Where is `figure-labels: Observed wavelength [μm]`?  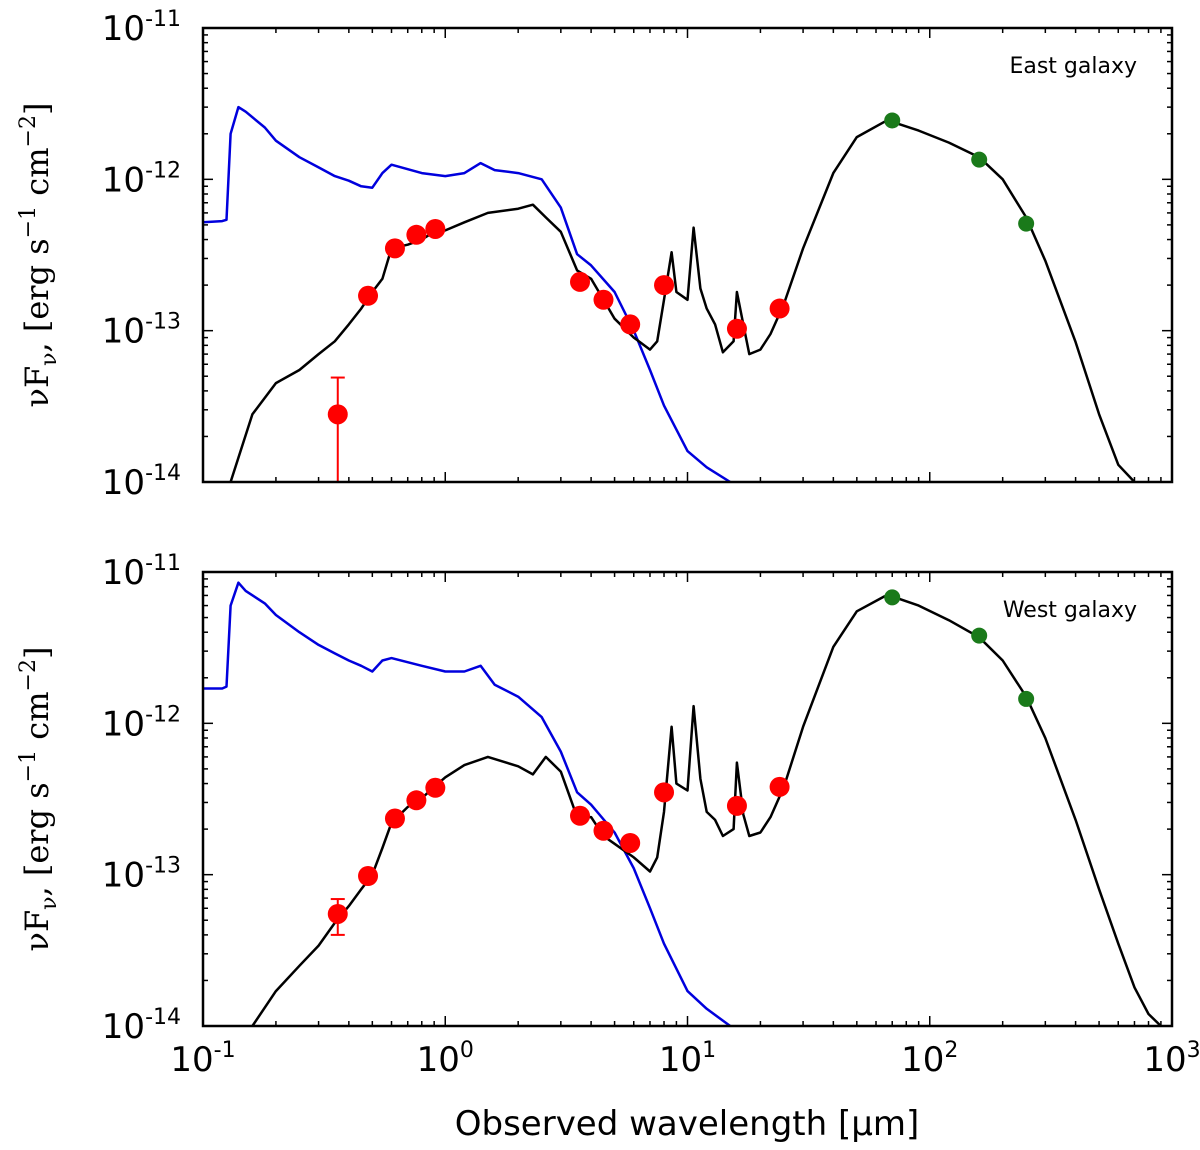
figure-labels: Observed wavelength [μm] is located at coordinates (687, 1124).